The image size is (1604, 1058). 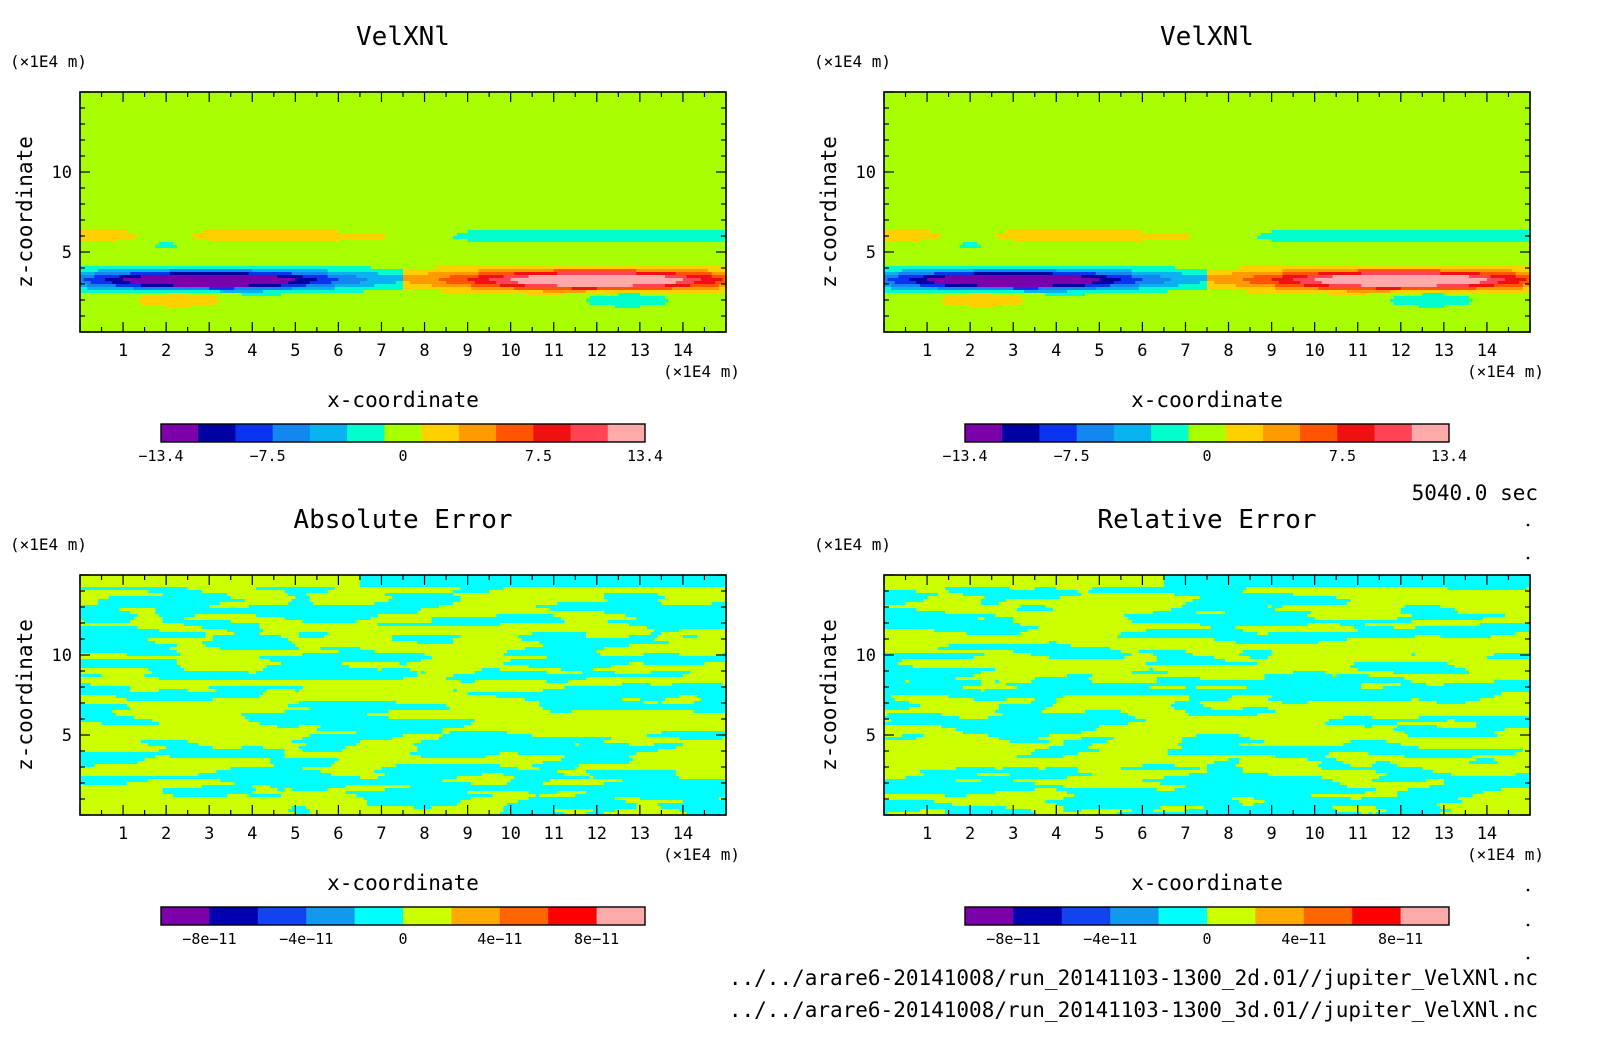 I want to click on y-unit-label: (×1E4 m), so click(x=48, y=544).